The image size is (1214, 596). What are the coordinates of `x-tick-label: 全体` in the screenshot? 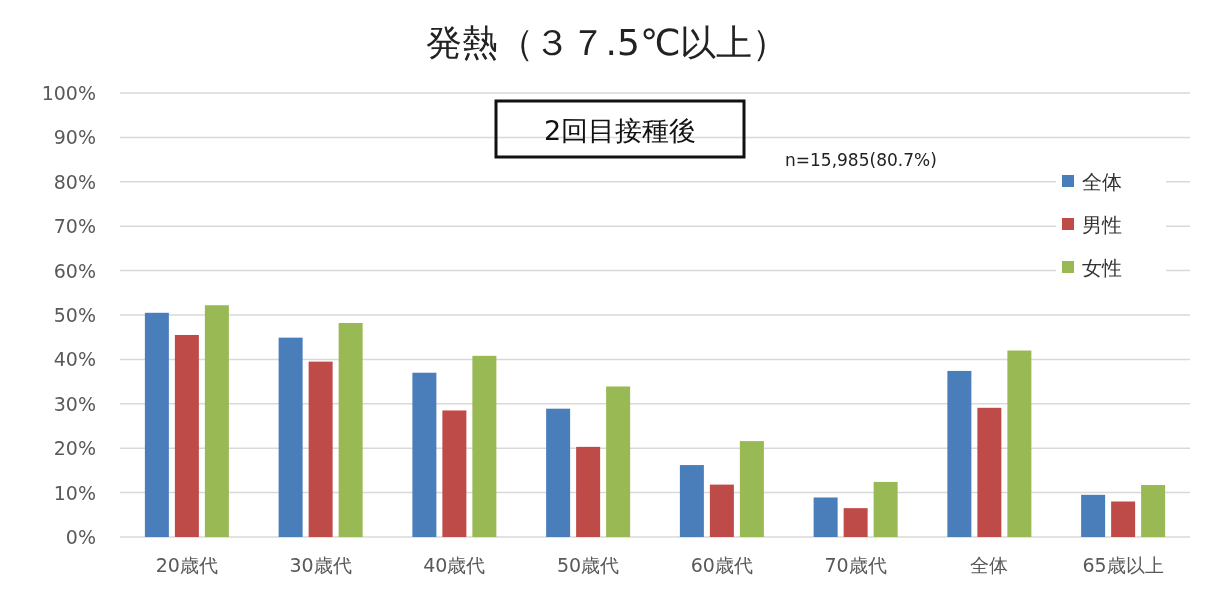 It's located at (989, 565).